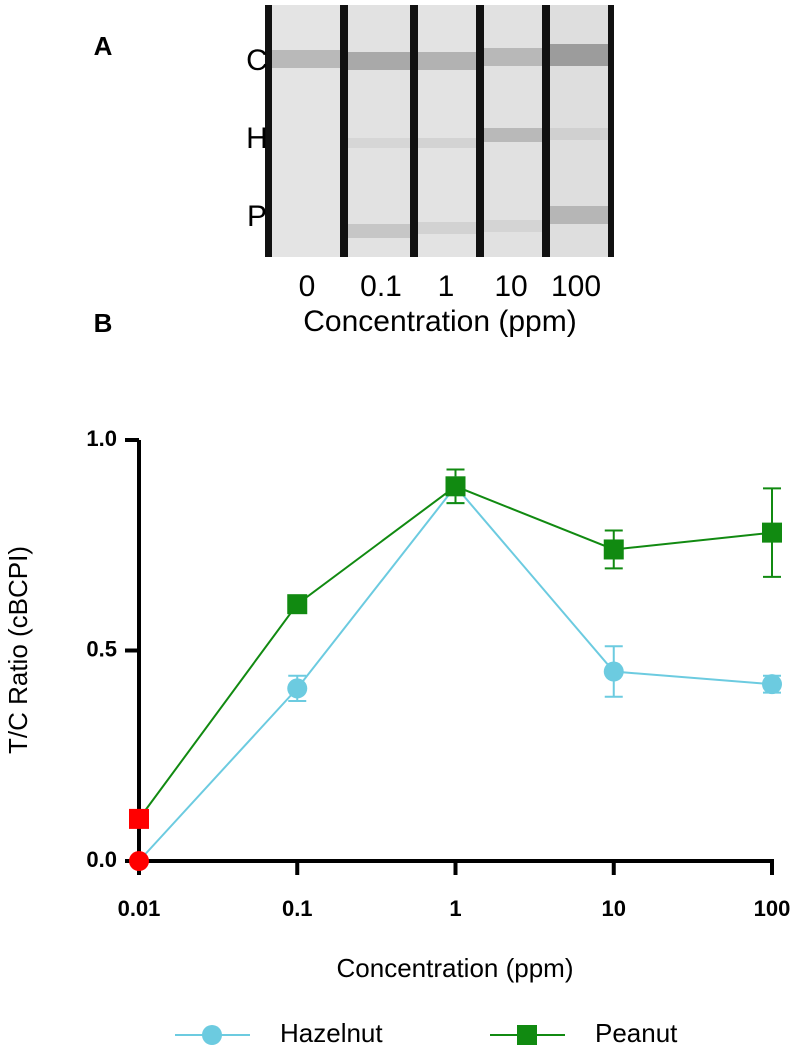  What do you see at coordinates (439, 321) in the screenshot?
I see `lane-axis-label: Concentration (ppm)` at bounding box center [439, 321].